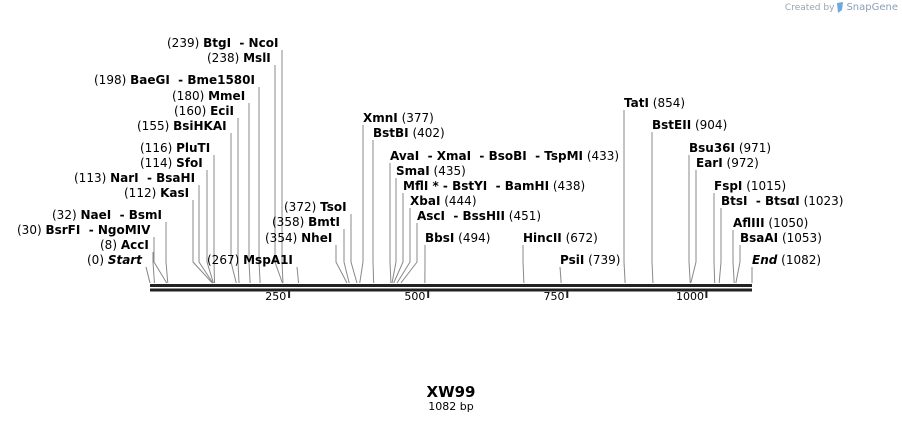 Image resolution: width=902 pixels, height=423 pixels. What do you see at coordinates (801, 260) in the screenshot?
I see `site-position: (1082)` at bounding box center [801, 260].